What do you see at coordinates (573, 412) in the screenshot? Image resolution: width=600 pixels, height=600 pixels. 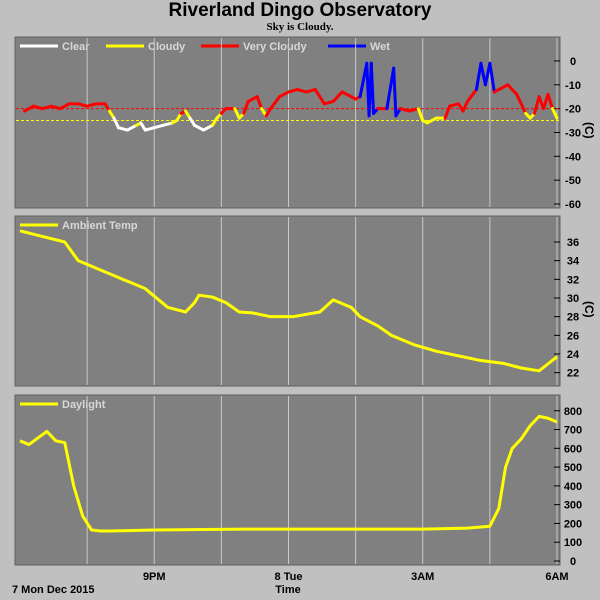 I see `y-tick-label: 800` at bounding box center [573, 412].